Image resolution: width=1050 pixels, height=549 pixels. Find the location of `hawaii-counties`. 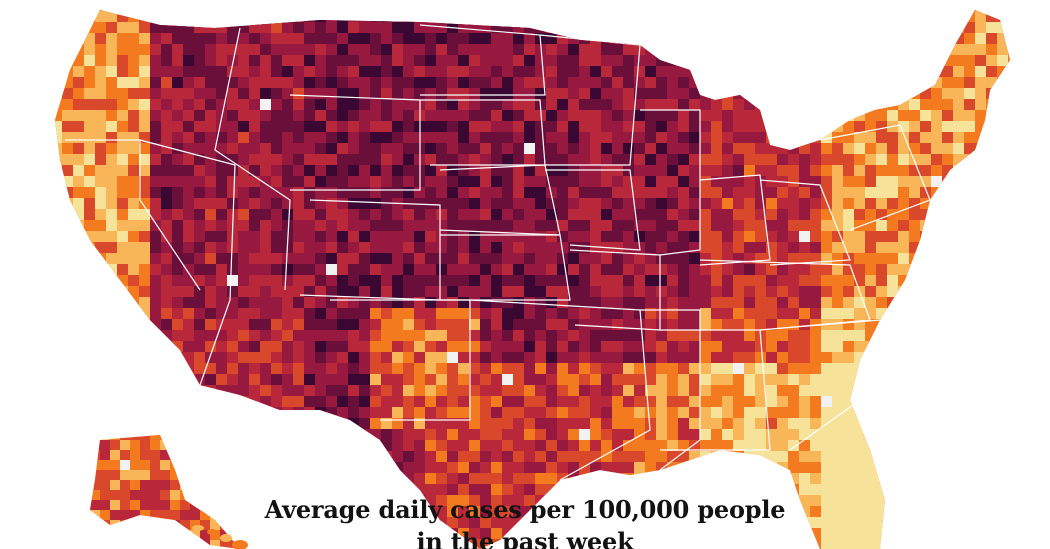

hawaii-counties is located at coordinates (220, 537).